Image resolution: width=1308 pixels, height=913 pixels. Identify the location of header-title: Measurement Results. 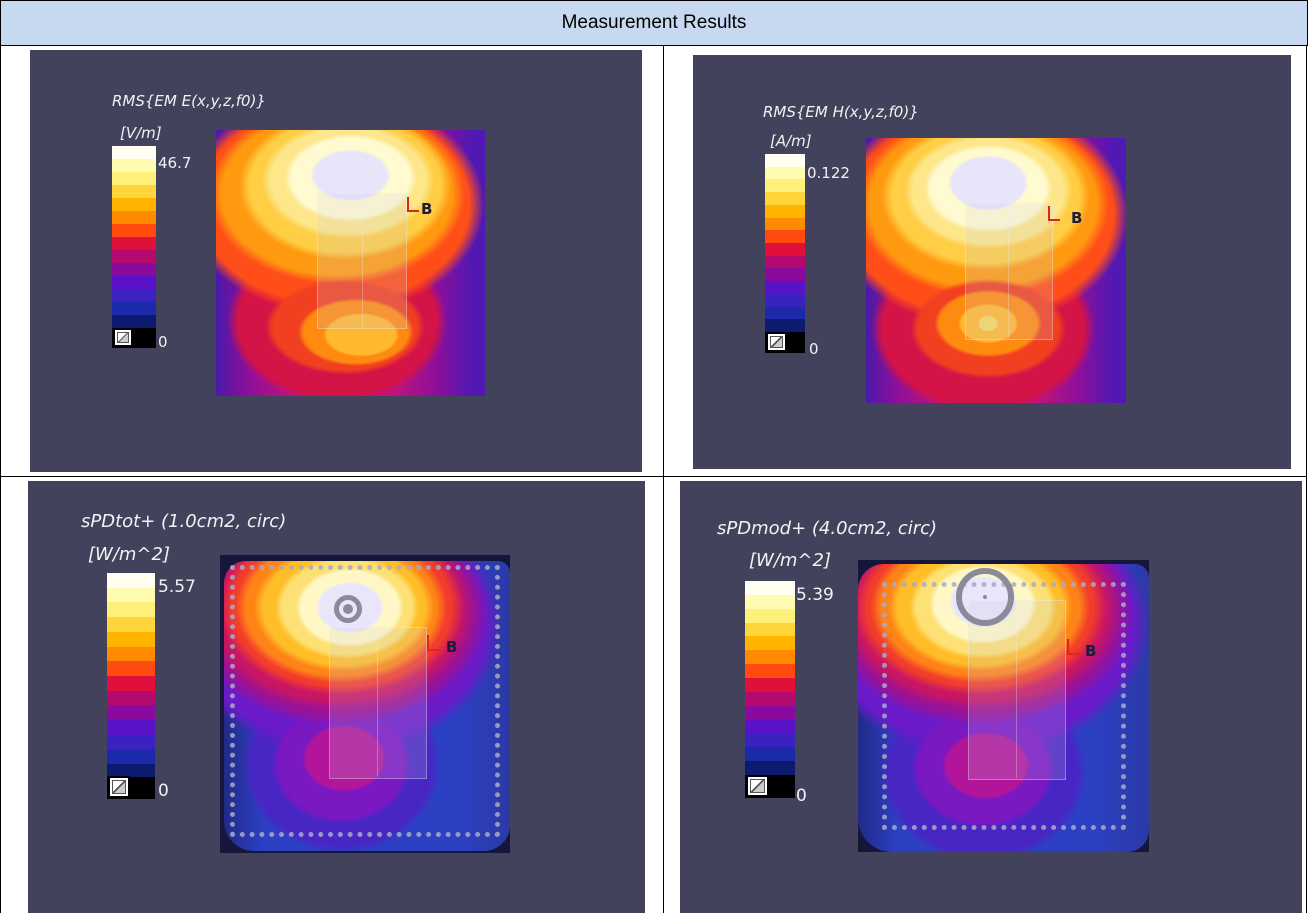
(654, 22).